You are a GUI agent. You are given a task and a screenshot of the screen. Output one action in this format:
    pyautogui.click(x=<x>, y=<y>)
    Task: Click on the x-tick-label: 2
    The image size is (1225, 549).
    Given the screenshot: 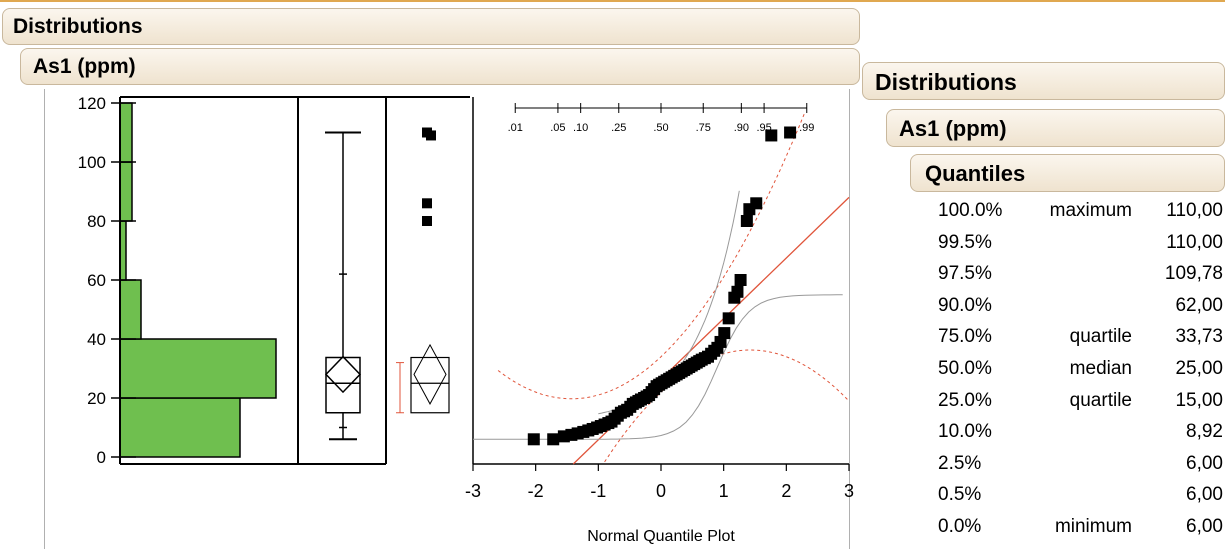 What is the action you would take?
    pyautogui.click(x=786, y=491)
    